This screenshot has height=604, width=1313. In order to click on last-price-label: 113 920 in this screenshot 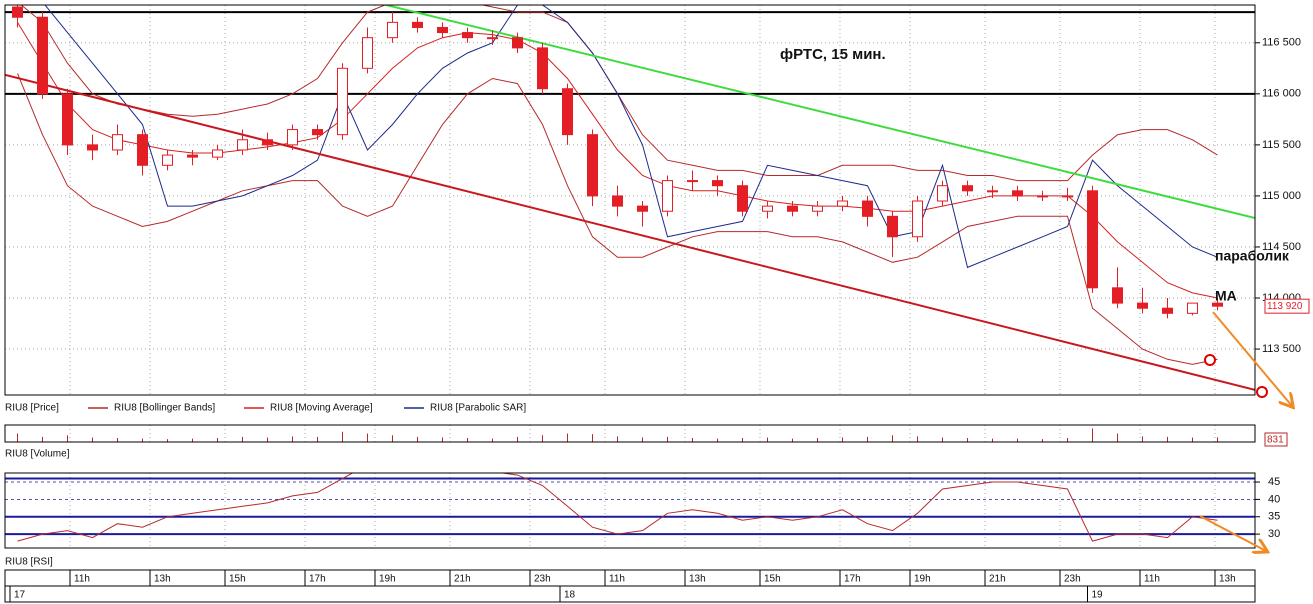, I will do `click(1285, 306)`.